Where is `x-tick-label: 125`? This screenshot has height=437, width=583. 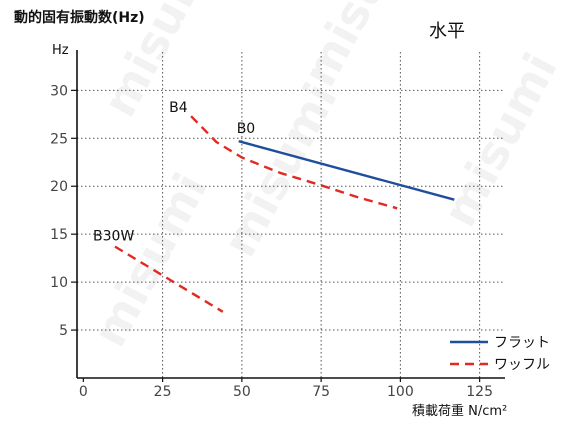 x-tick-label: 125 is located at coordinates (479, 392).